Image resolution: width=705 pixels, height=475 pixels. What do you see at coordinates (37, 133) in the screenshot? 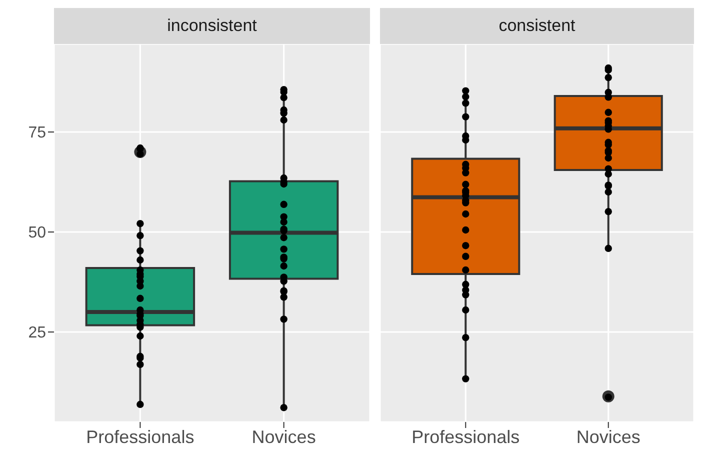
I see `y-tick-label: 75` at bounding box center [37, 133].